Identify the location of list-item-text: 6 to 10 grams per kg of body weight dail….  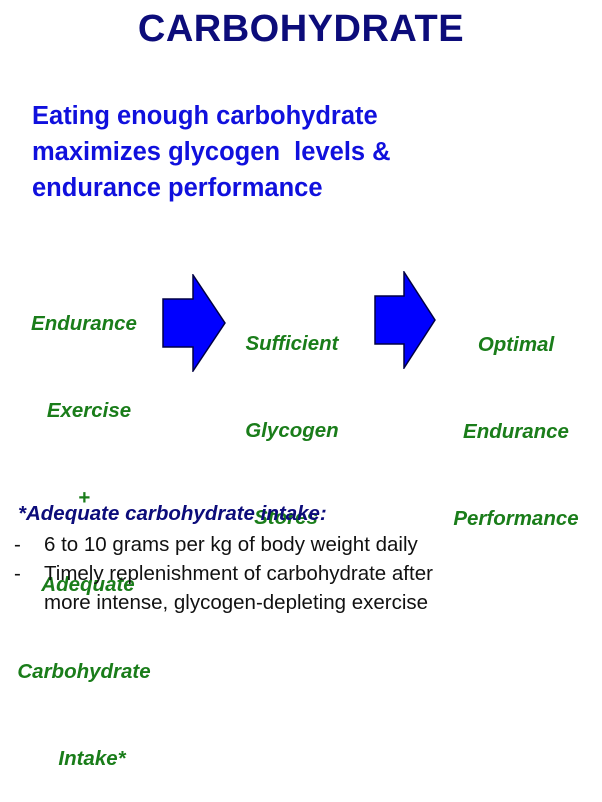
(231, 544).